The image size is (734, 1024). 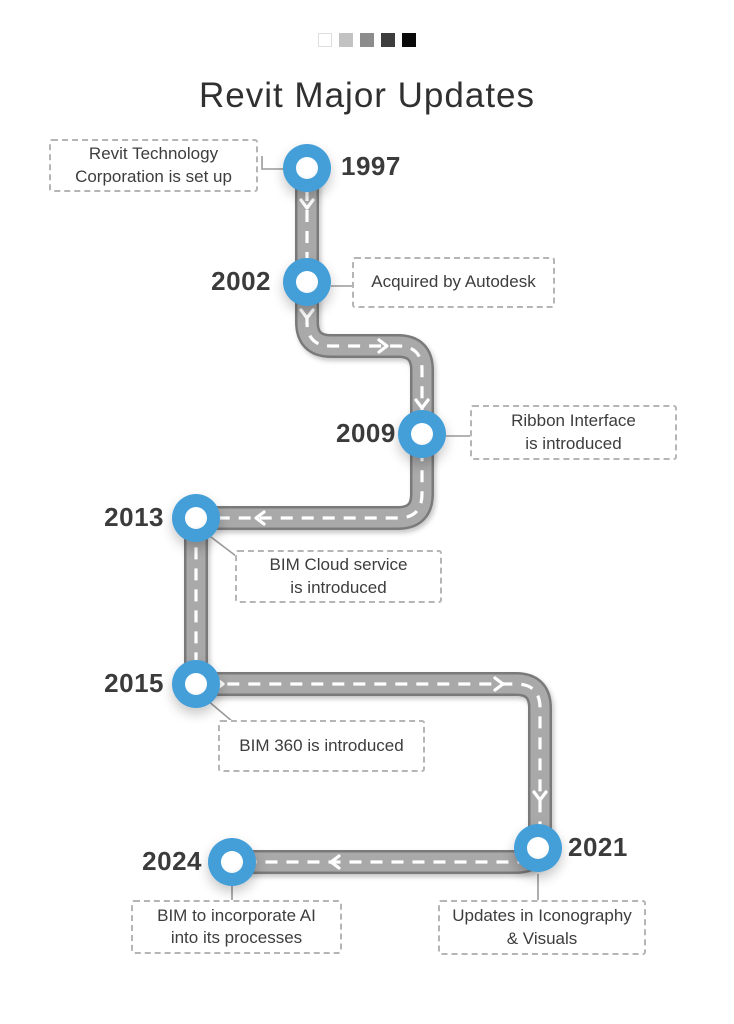 I want to click on milestone-node-2024, so click(x=232, y=862).